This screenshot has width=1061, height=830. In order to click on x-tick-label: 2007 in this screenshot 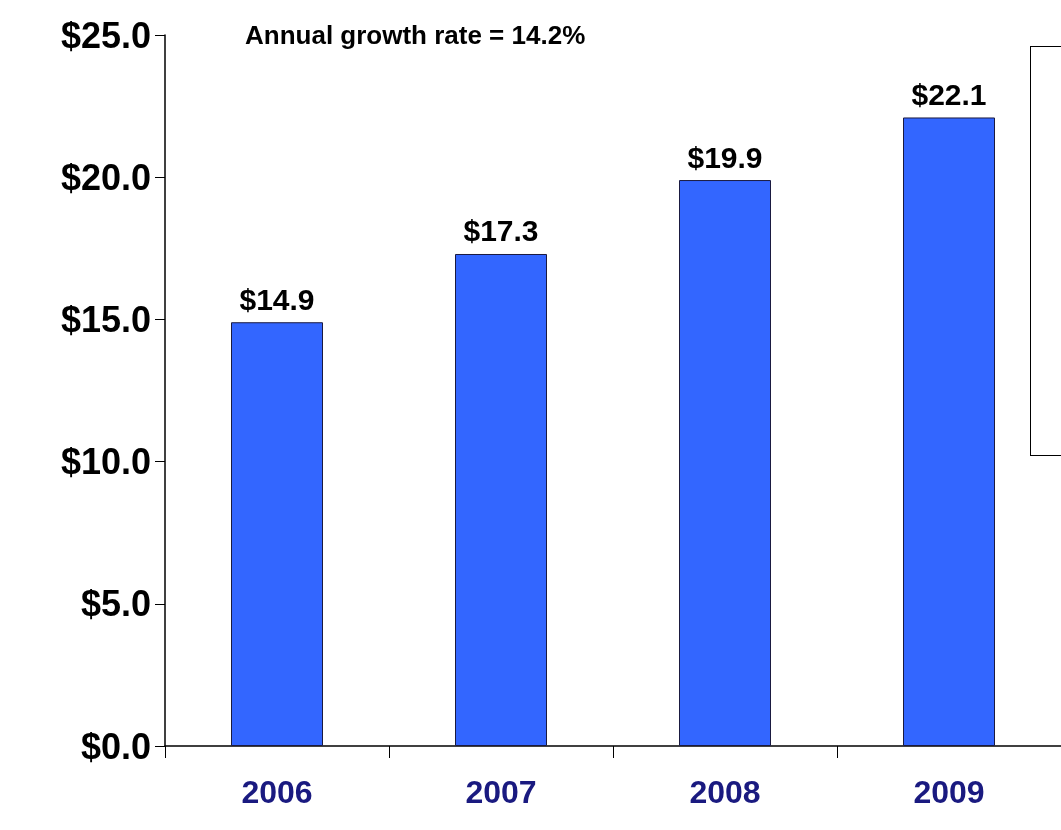, I will do `click(501, 792)`.